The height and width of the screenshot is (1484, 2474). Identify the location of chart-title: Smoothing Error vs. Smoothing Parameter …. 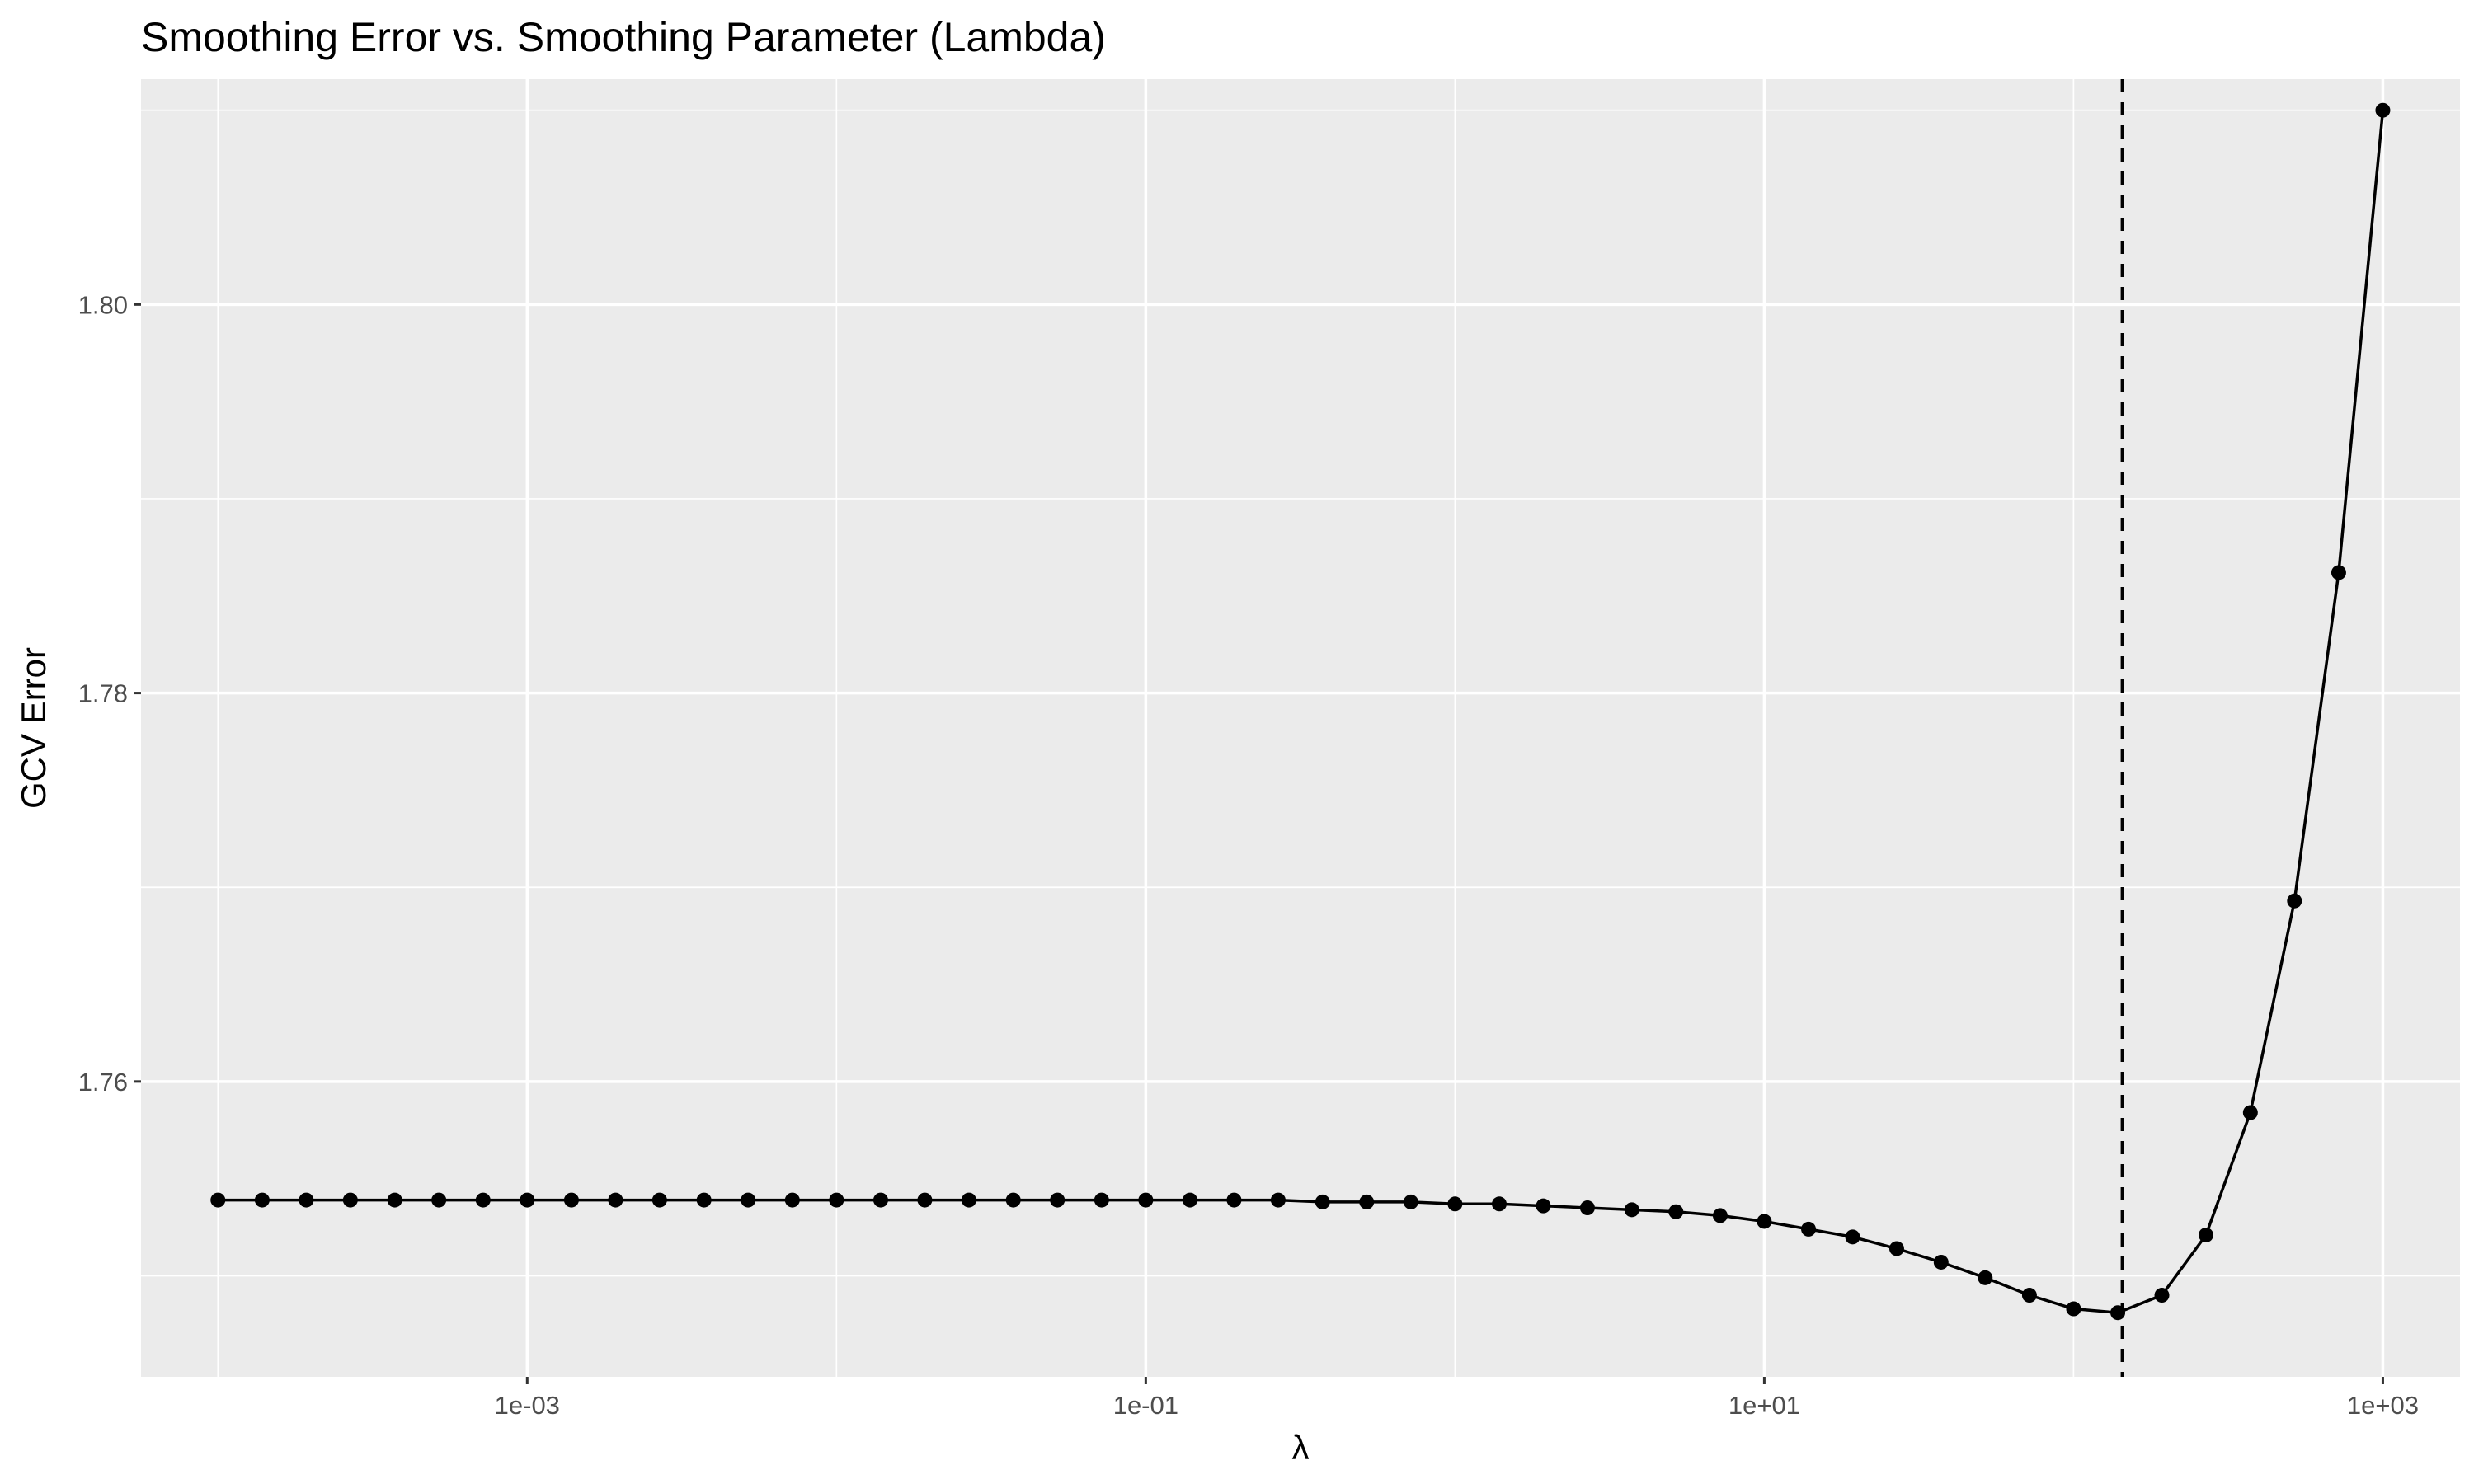
(623, 37).